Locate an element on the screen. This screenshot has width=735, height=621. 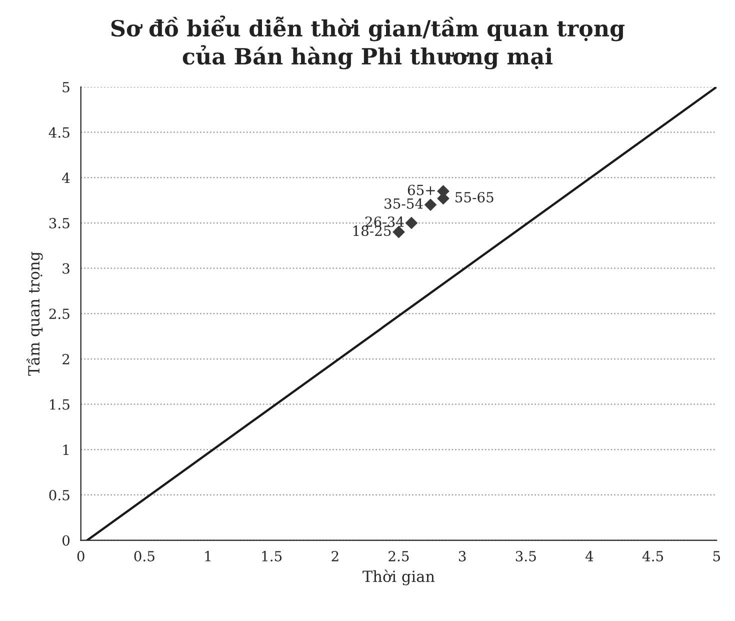
annotation: 35-54 is located at coordinates (403, 203).